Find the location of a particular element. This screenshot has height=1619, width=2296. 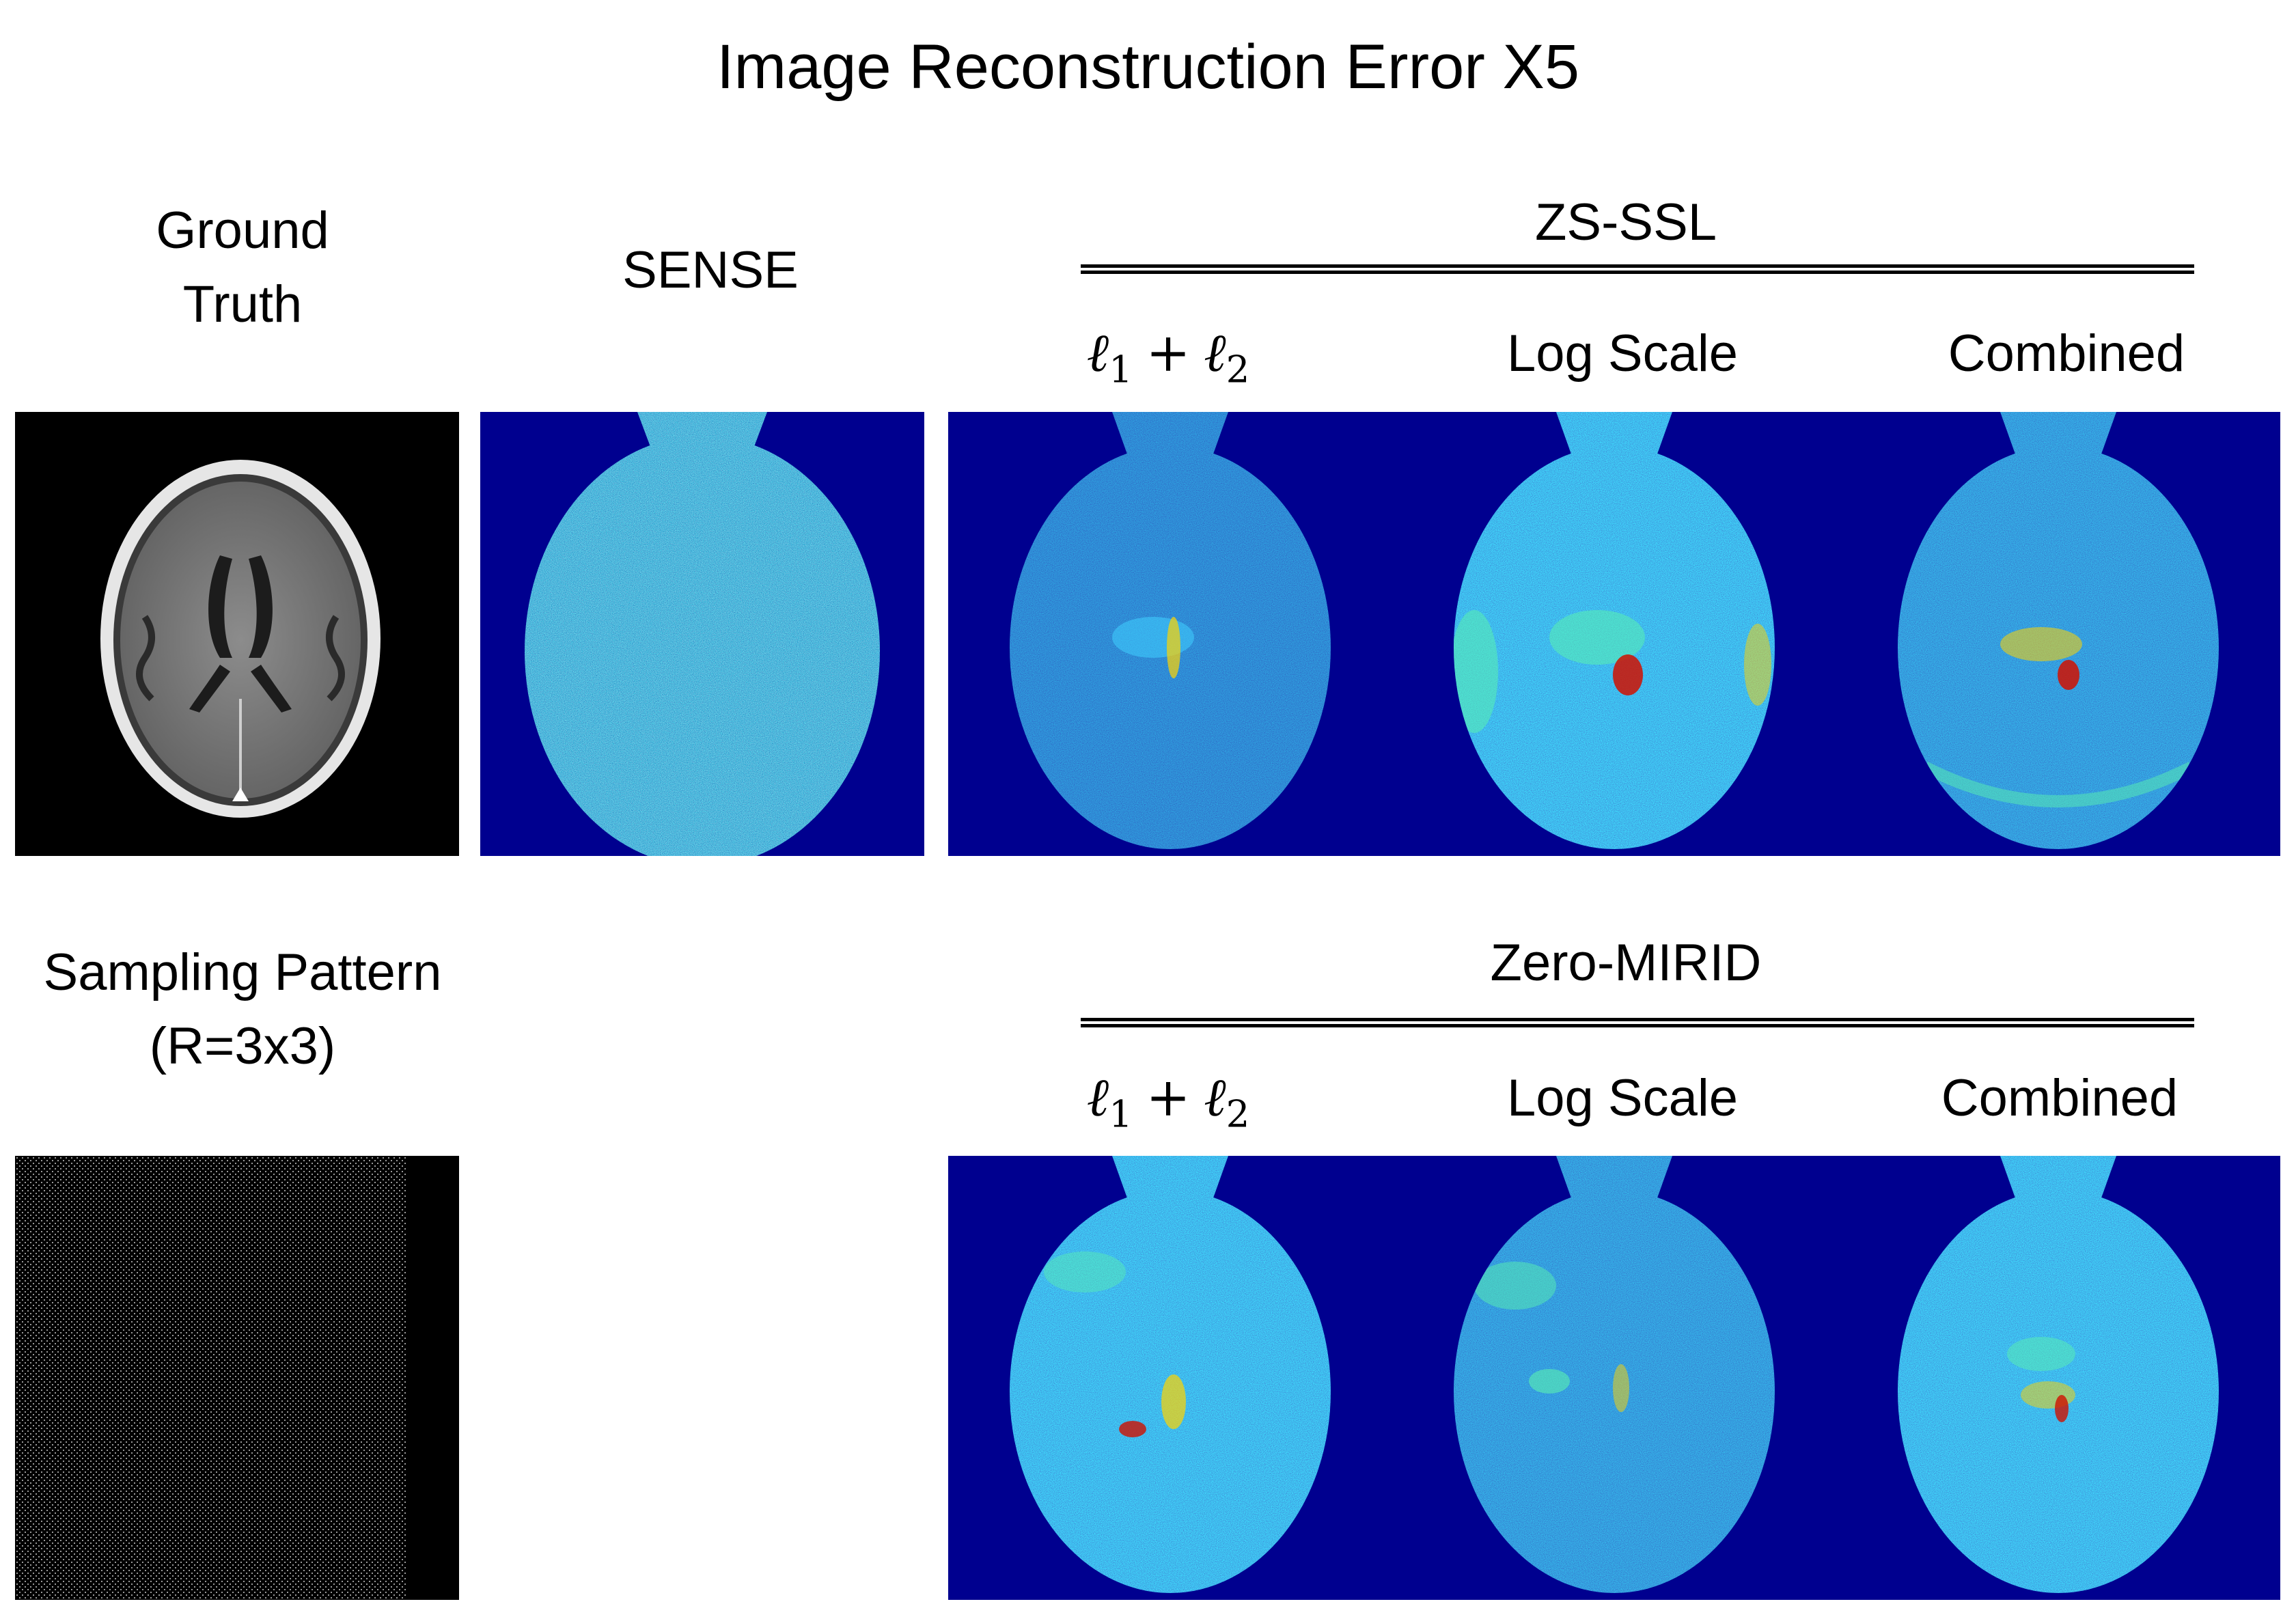

label-sense: SENSE is located at coordinates (711, 270).